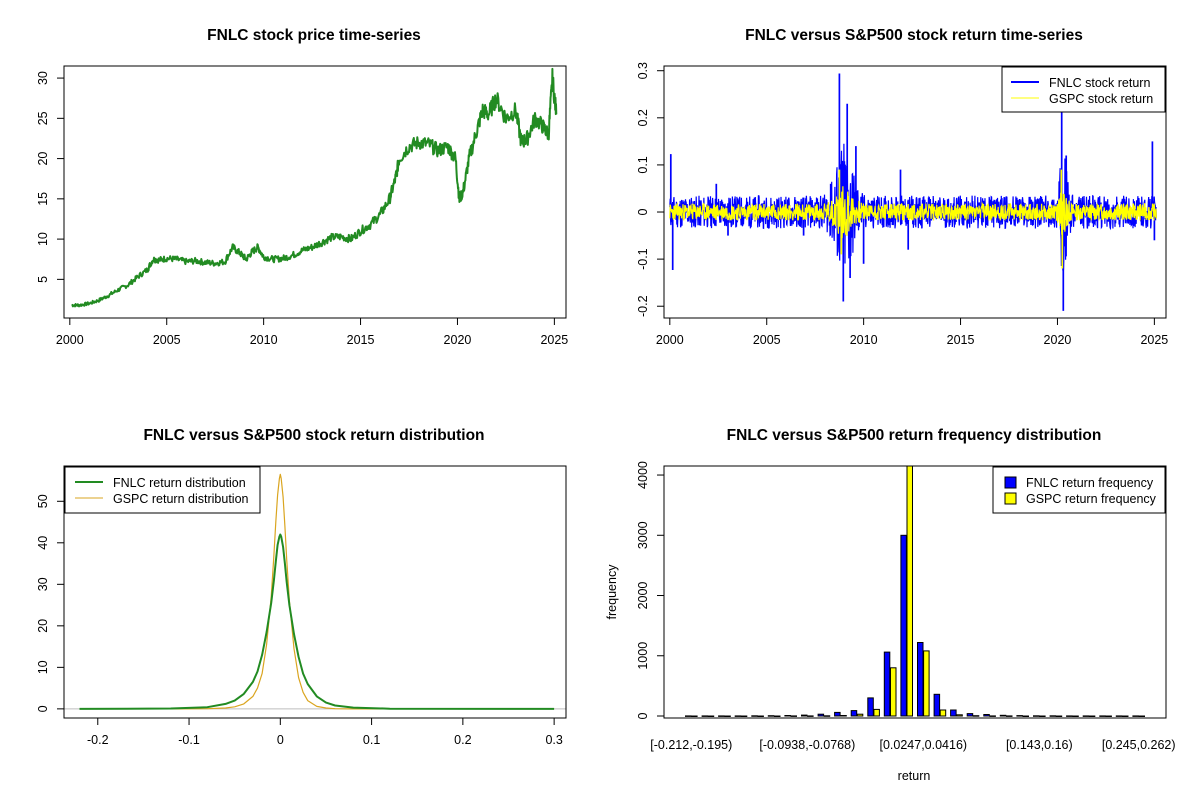 This screenshot has height=800, width=1200. What do you see at coordinates (1058, 340) in the screenshot?
I see `returns-x-tick-label: 2020` at bounding box center [1058, 340].